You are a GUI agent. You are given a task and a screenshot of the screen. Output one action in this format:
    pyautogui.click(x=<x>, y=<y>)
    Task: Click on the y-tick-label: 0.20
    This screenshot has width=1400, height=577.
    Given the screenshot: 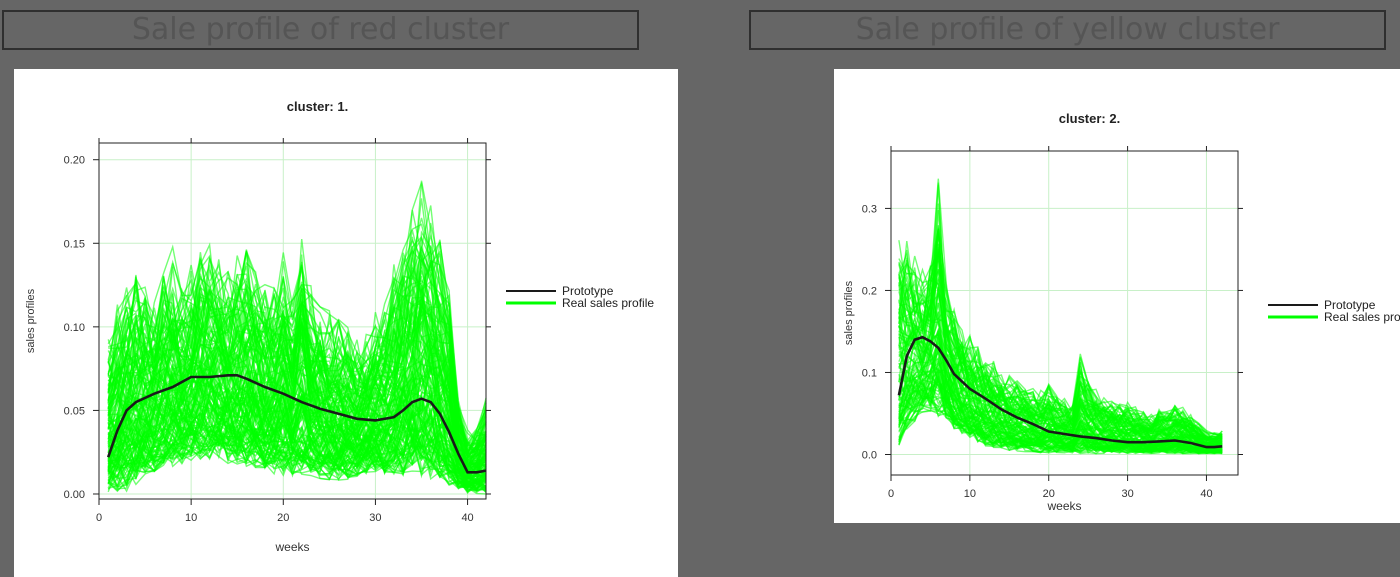 What is the action you would take?
    pyautogui.click(x=74, y=161)
    